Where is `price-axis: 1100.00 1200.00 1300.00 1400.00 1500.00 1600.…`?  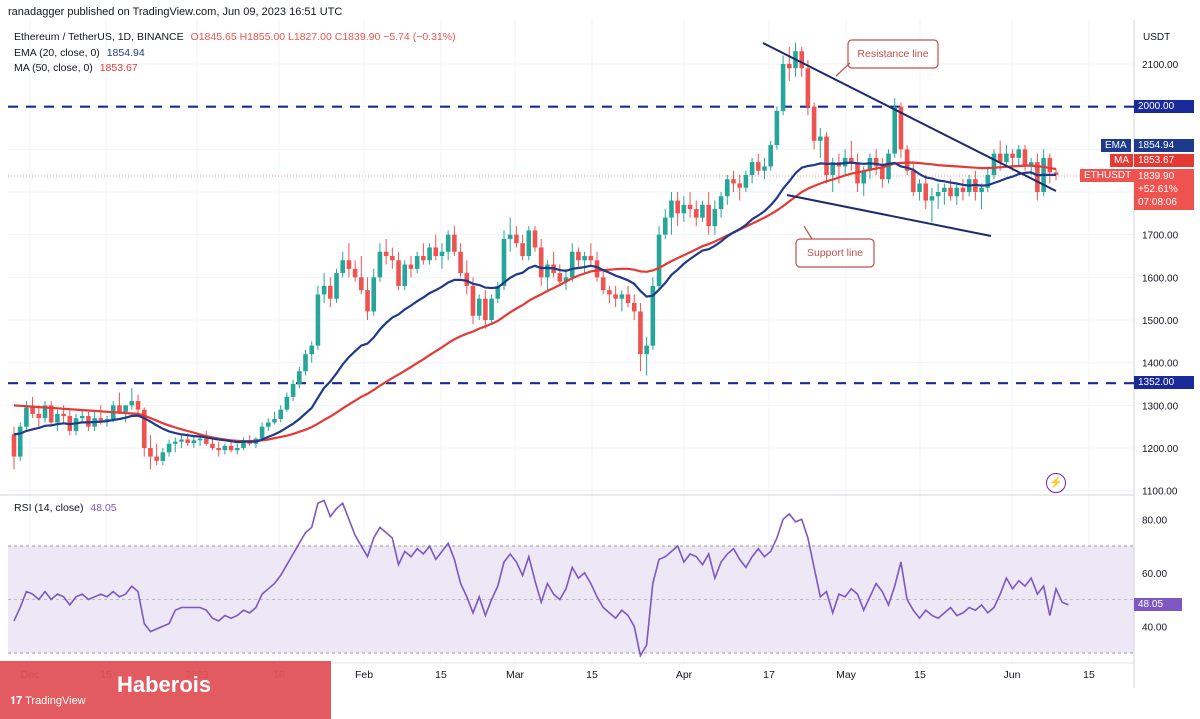
price-axis: 1100.00 1200.00 1300.00 1400.00 1500.00 1600.… is located at coordinates (1160, 279).